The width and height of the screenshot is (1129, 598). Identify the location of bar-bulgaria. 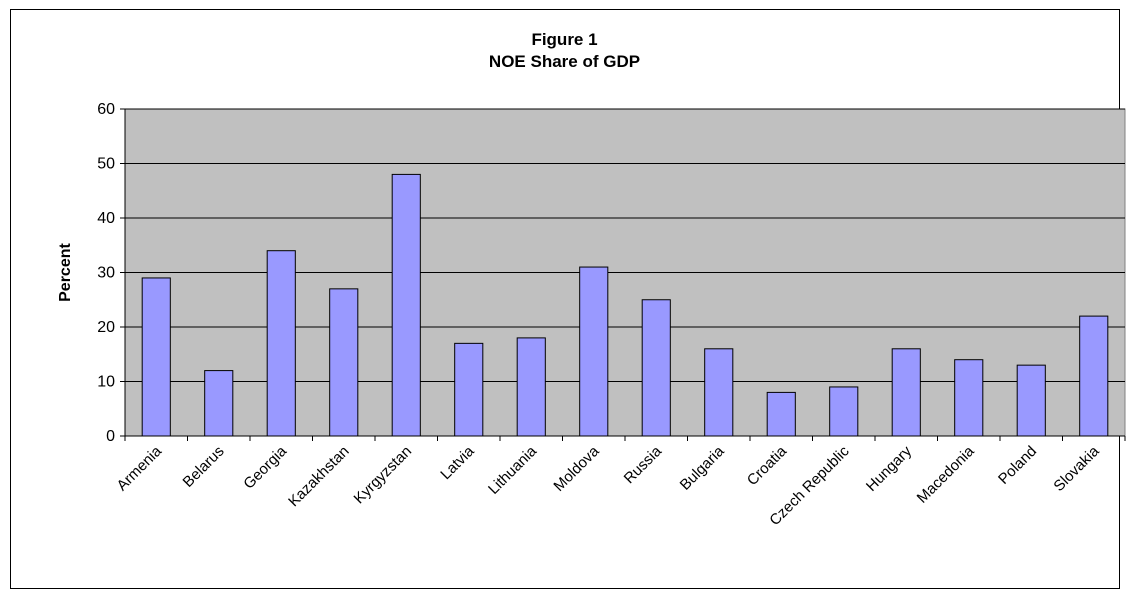
(719, 392).